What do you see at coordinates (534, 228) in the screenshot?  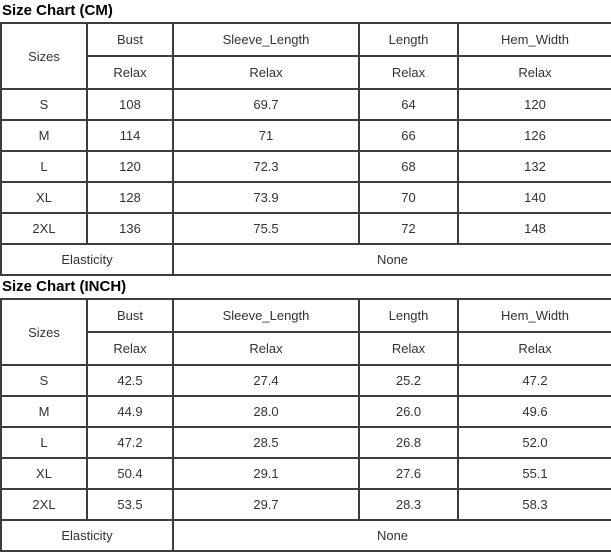 I see `value-cell: 148` at bounding box center [534, 228].